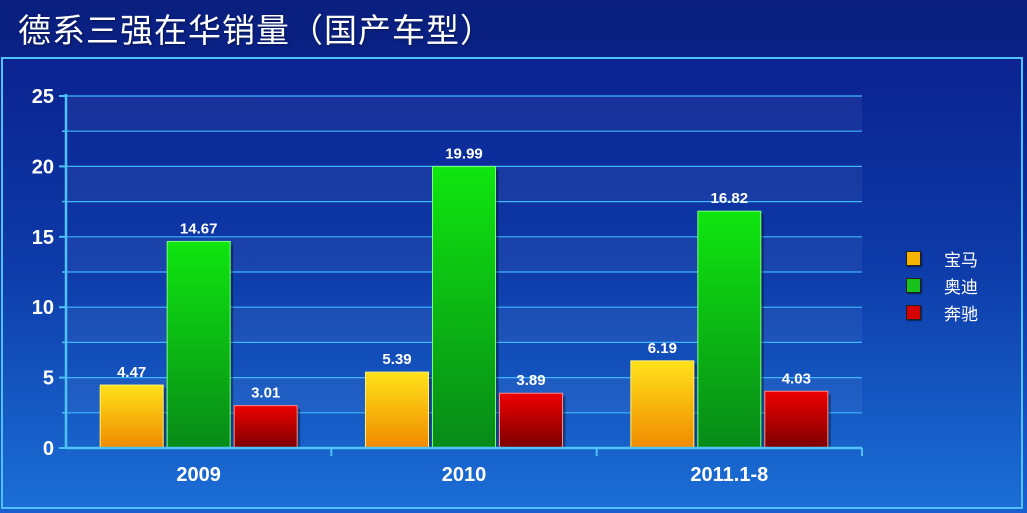 This screenshot has width=1027, height=513. What do you see at coordinates (796, 378) in the screenshot?
I see `bar-value-label: 4.03` at bounding box center [796, 378].